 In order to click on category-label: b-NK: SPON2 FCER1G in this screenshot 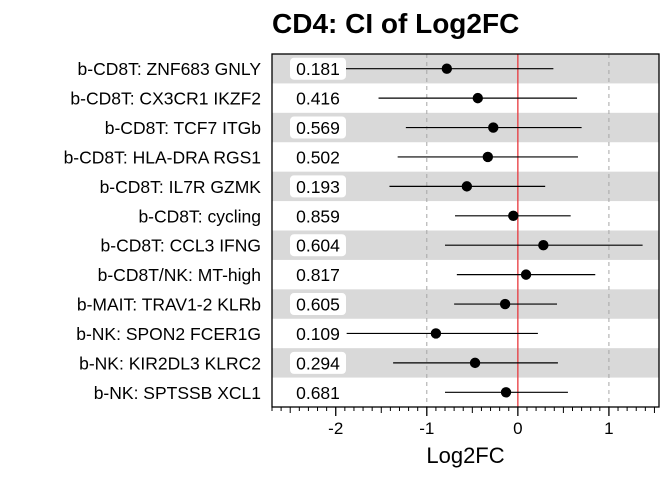, I will do `click(168, 334)`.